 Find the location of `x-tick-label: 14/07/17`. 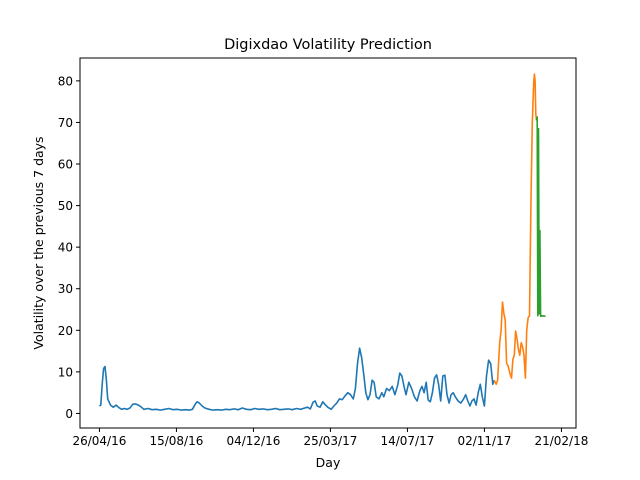

x-tick-label: 14/07/17 is located at coordinates (407, 441).